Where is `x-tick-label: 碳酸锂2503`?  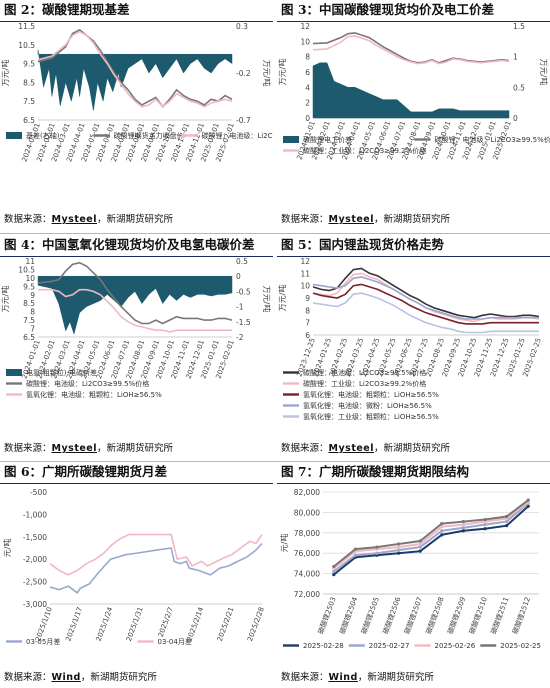
x-tick-label: 碳酸锂2503 is located at coordinates (327, 616).